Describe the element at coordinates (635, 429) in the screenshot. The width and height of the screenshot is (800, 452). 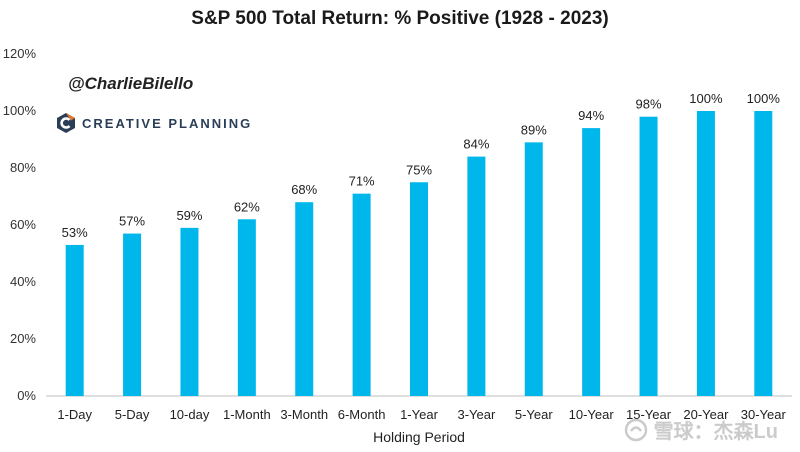
I see `snowball-logo-icon` at that location.